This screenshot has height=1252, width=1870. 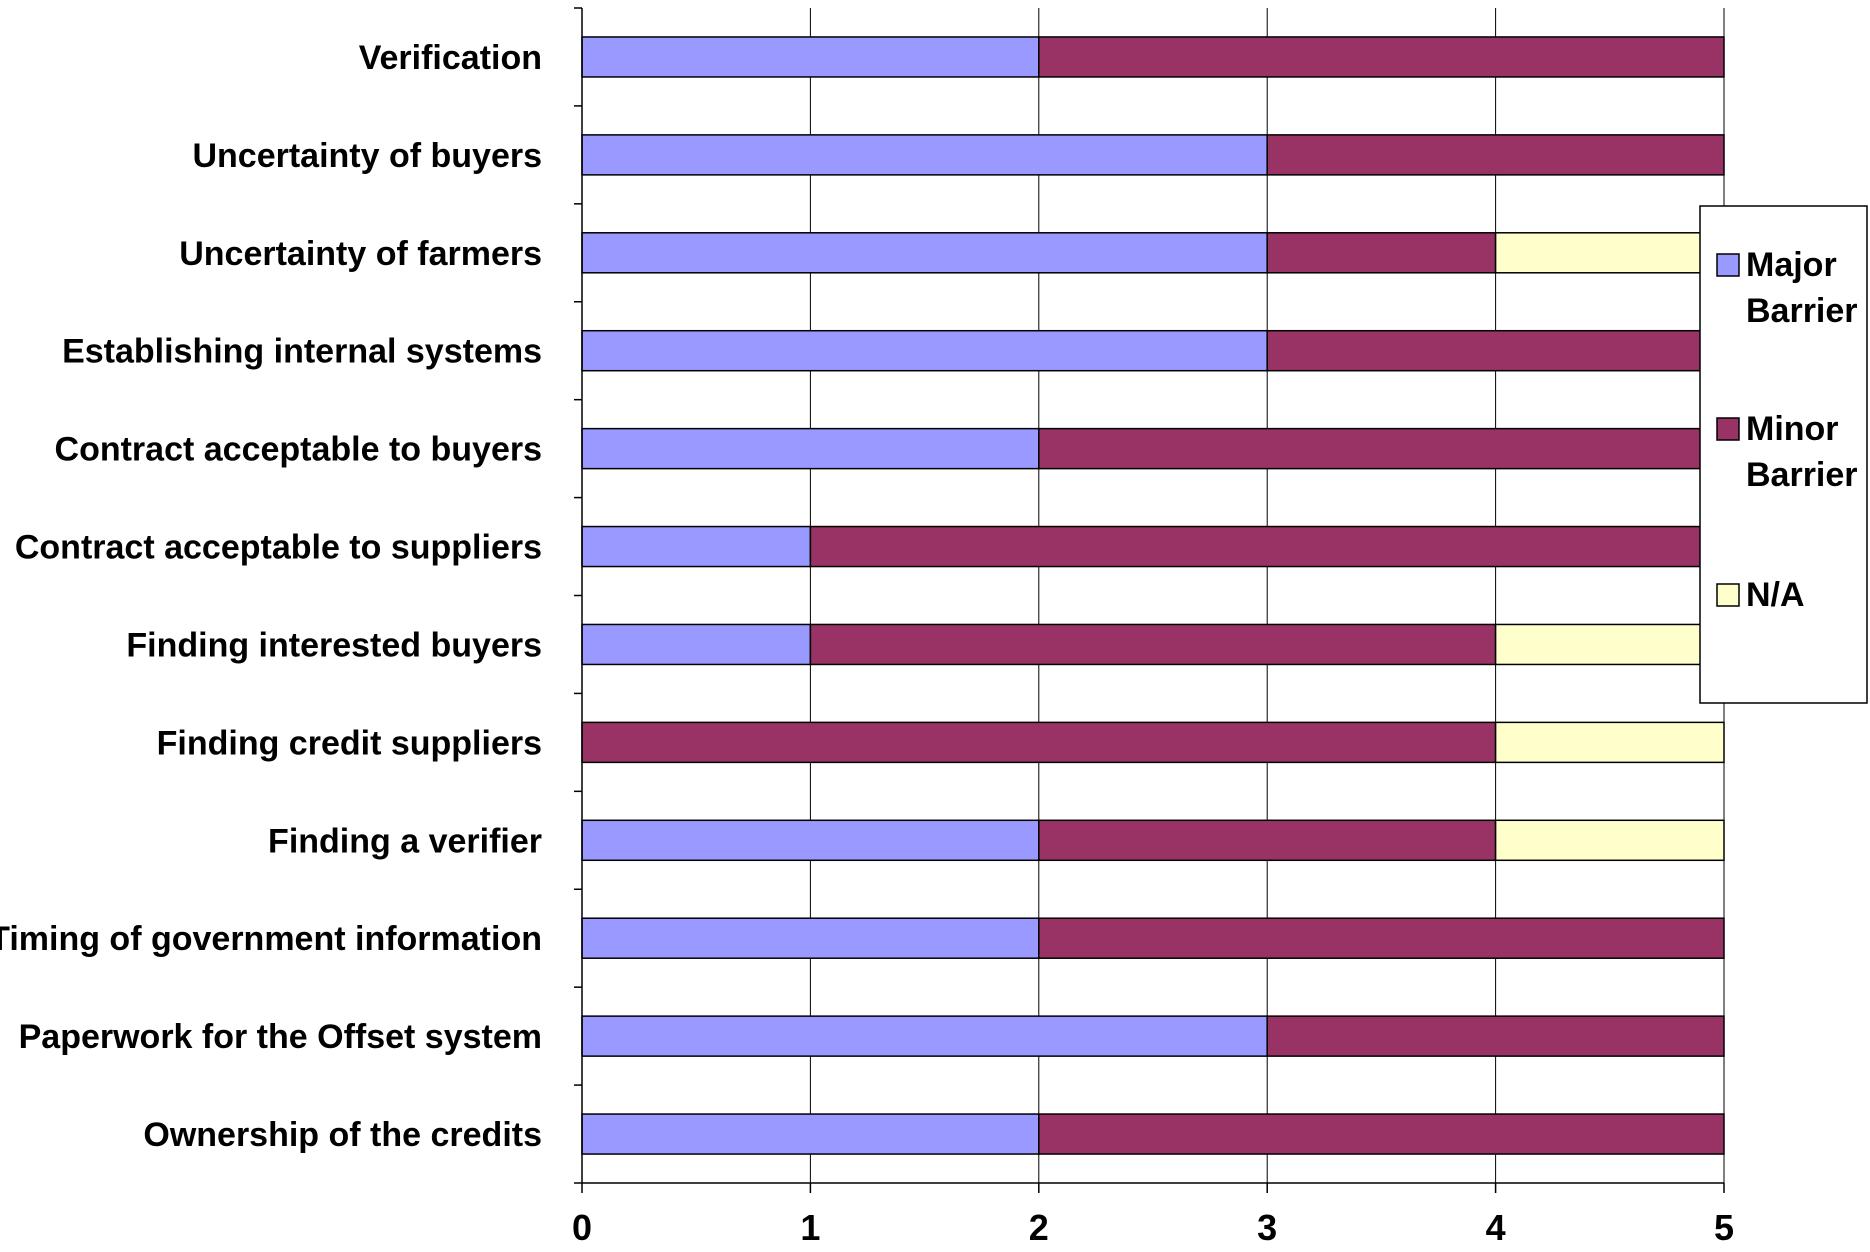 I want to click on x-tick-label: 0, so click(x=582, y=1227).